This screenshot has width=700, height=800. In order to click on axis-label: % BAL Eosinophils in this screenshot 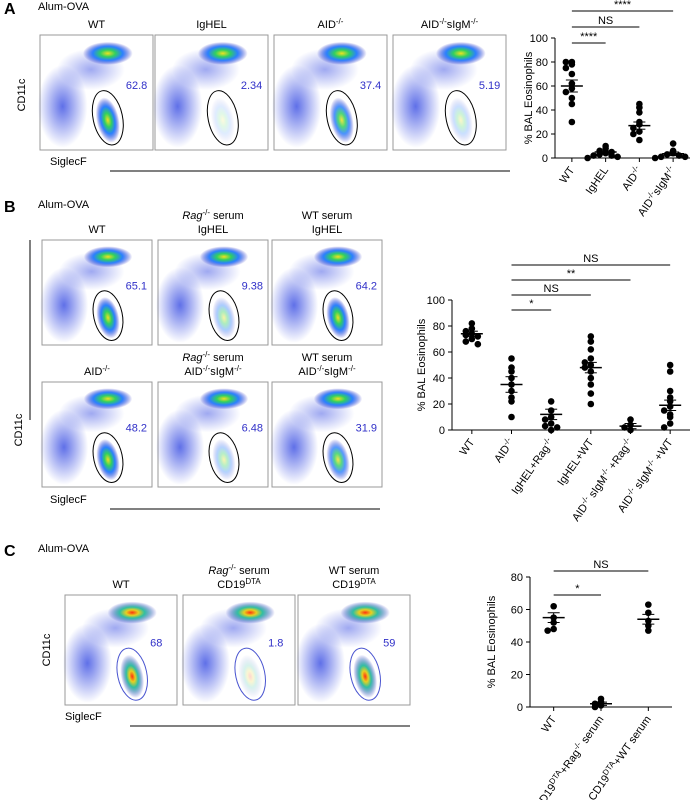, I will do `click(422, 364)`.